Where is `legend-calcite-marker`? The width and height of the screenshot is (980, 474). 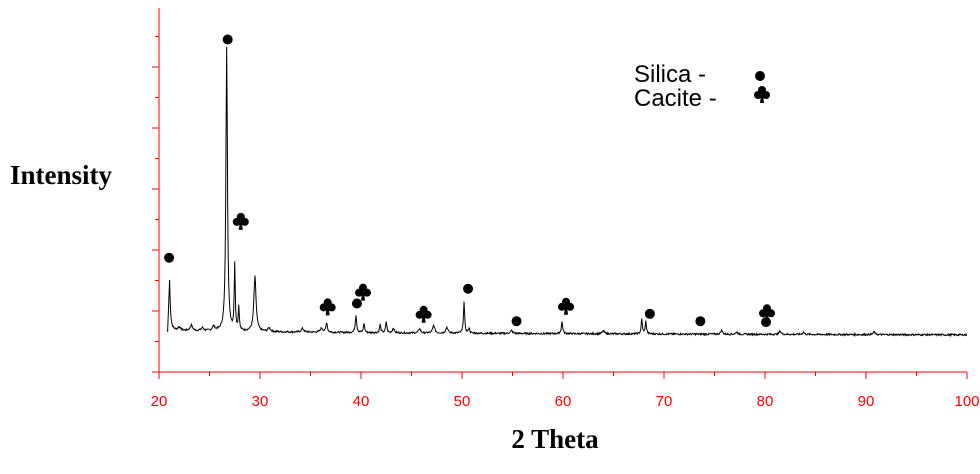
legend-calcite-marker is located at coordinates (762, 94).